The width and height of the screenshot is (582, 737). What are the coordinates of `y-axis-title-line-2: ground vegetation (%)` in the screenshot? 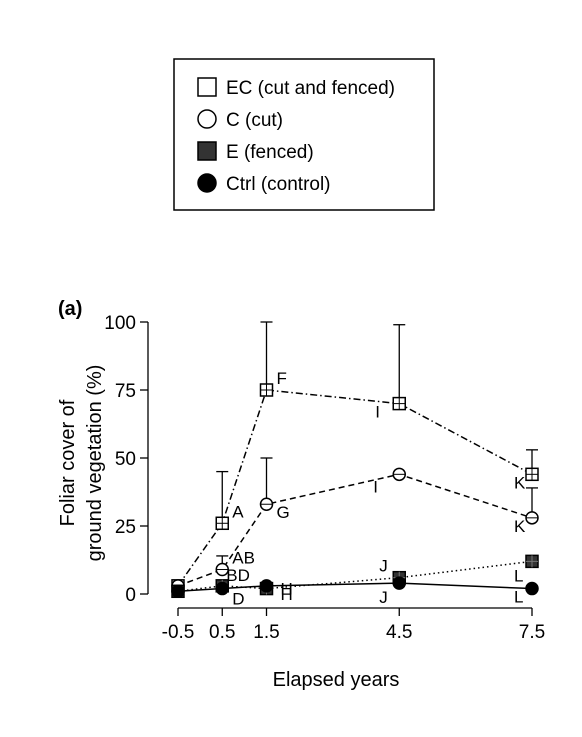 It's located at (95, 463).